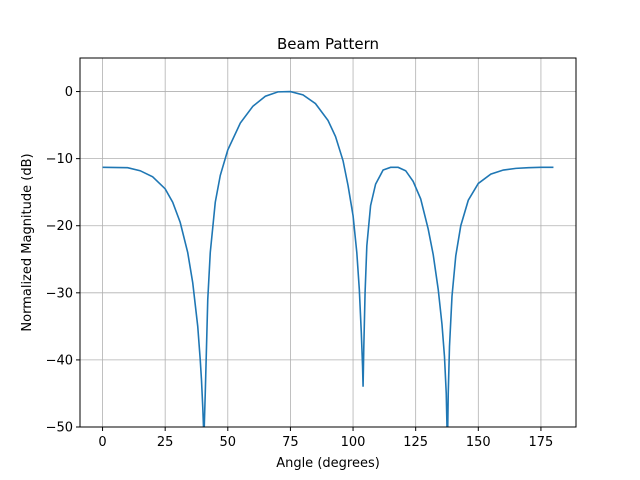 Image resolution: width=640 pixels, height=480 pixels. What do you see at coordinates (59, 159) in the screenshot?
I see `y-tick-label: −10` at bounding box center [59, 159].